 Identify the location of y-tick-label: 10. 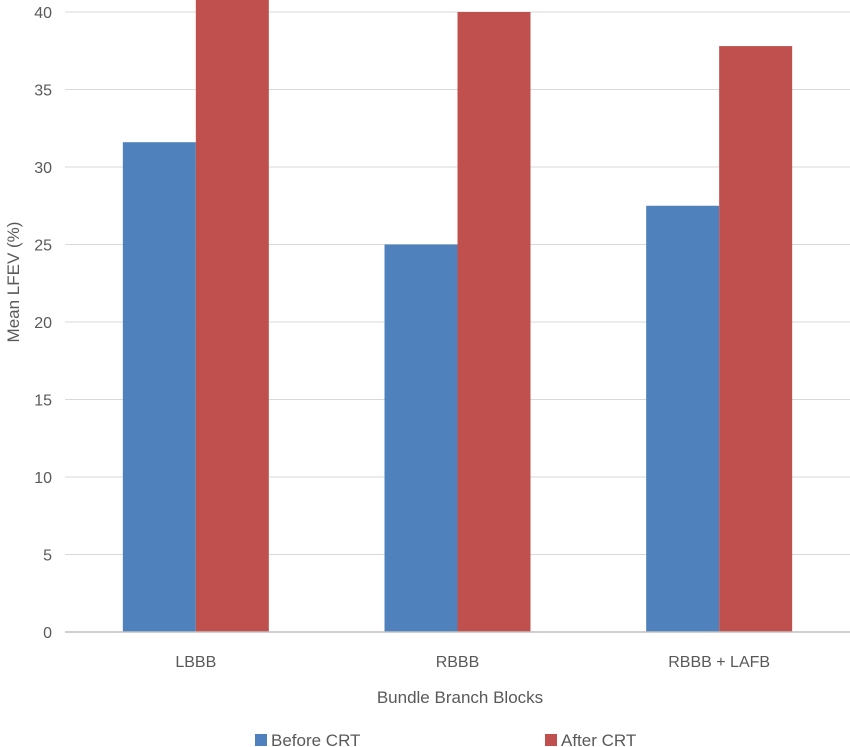
(43, 478).